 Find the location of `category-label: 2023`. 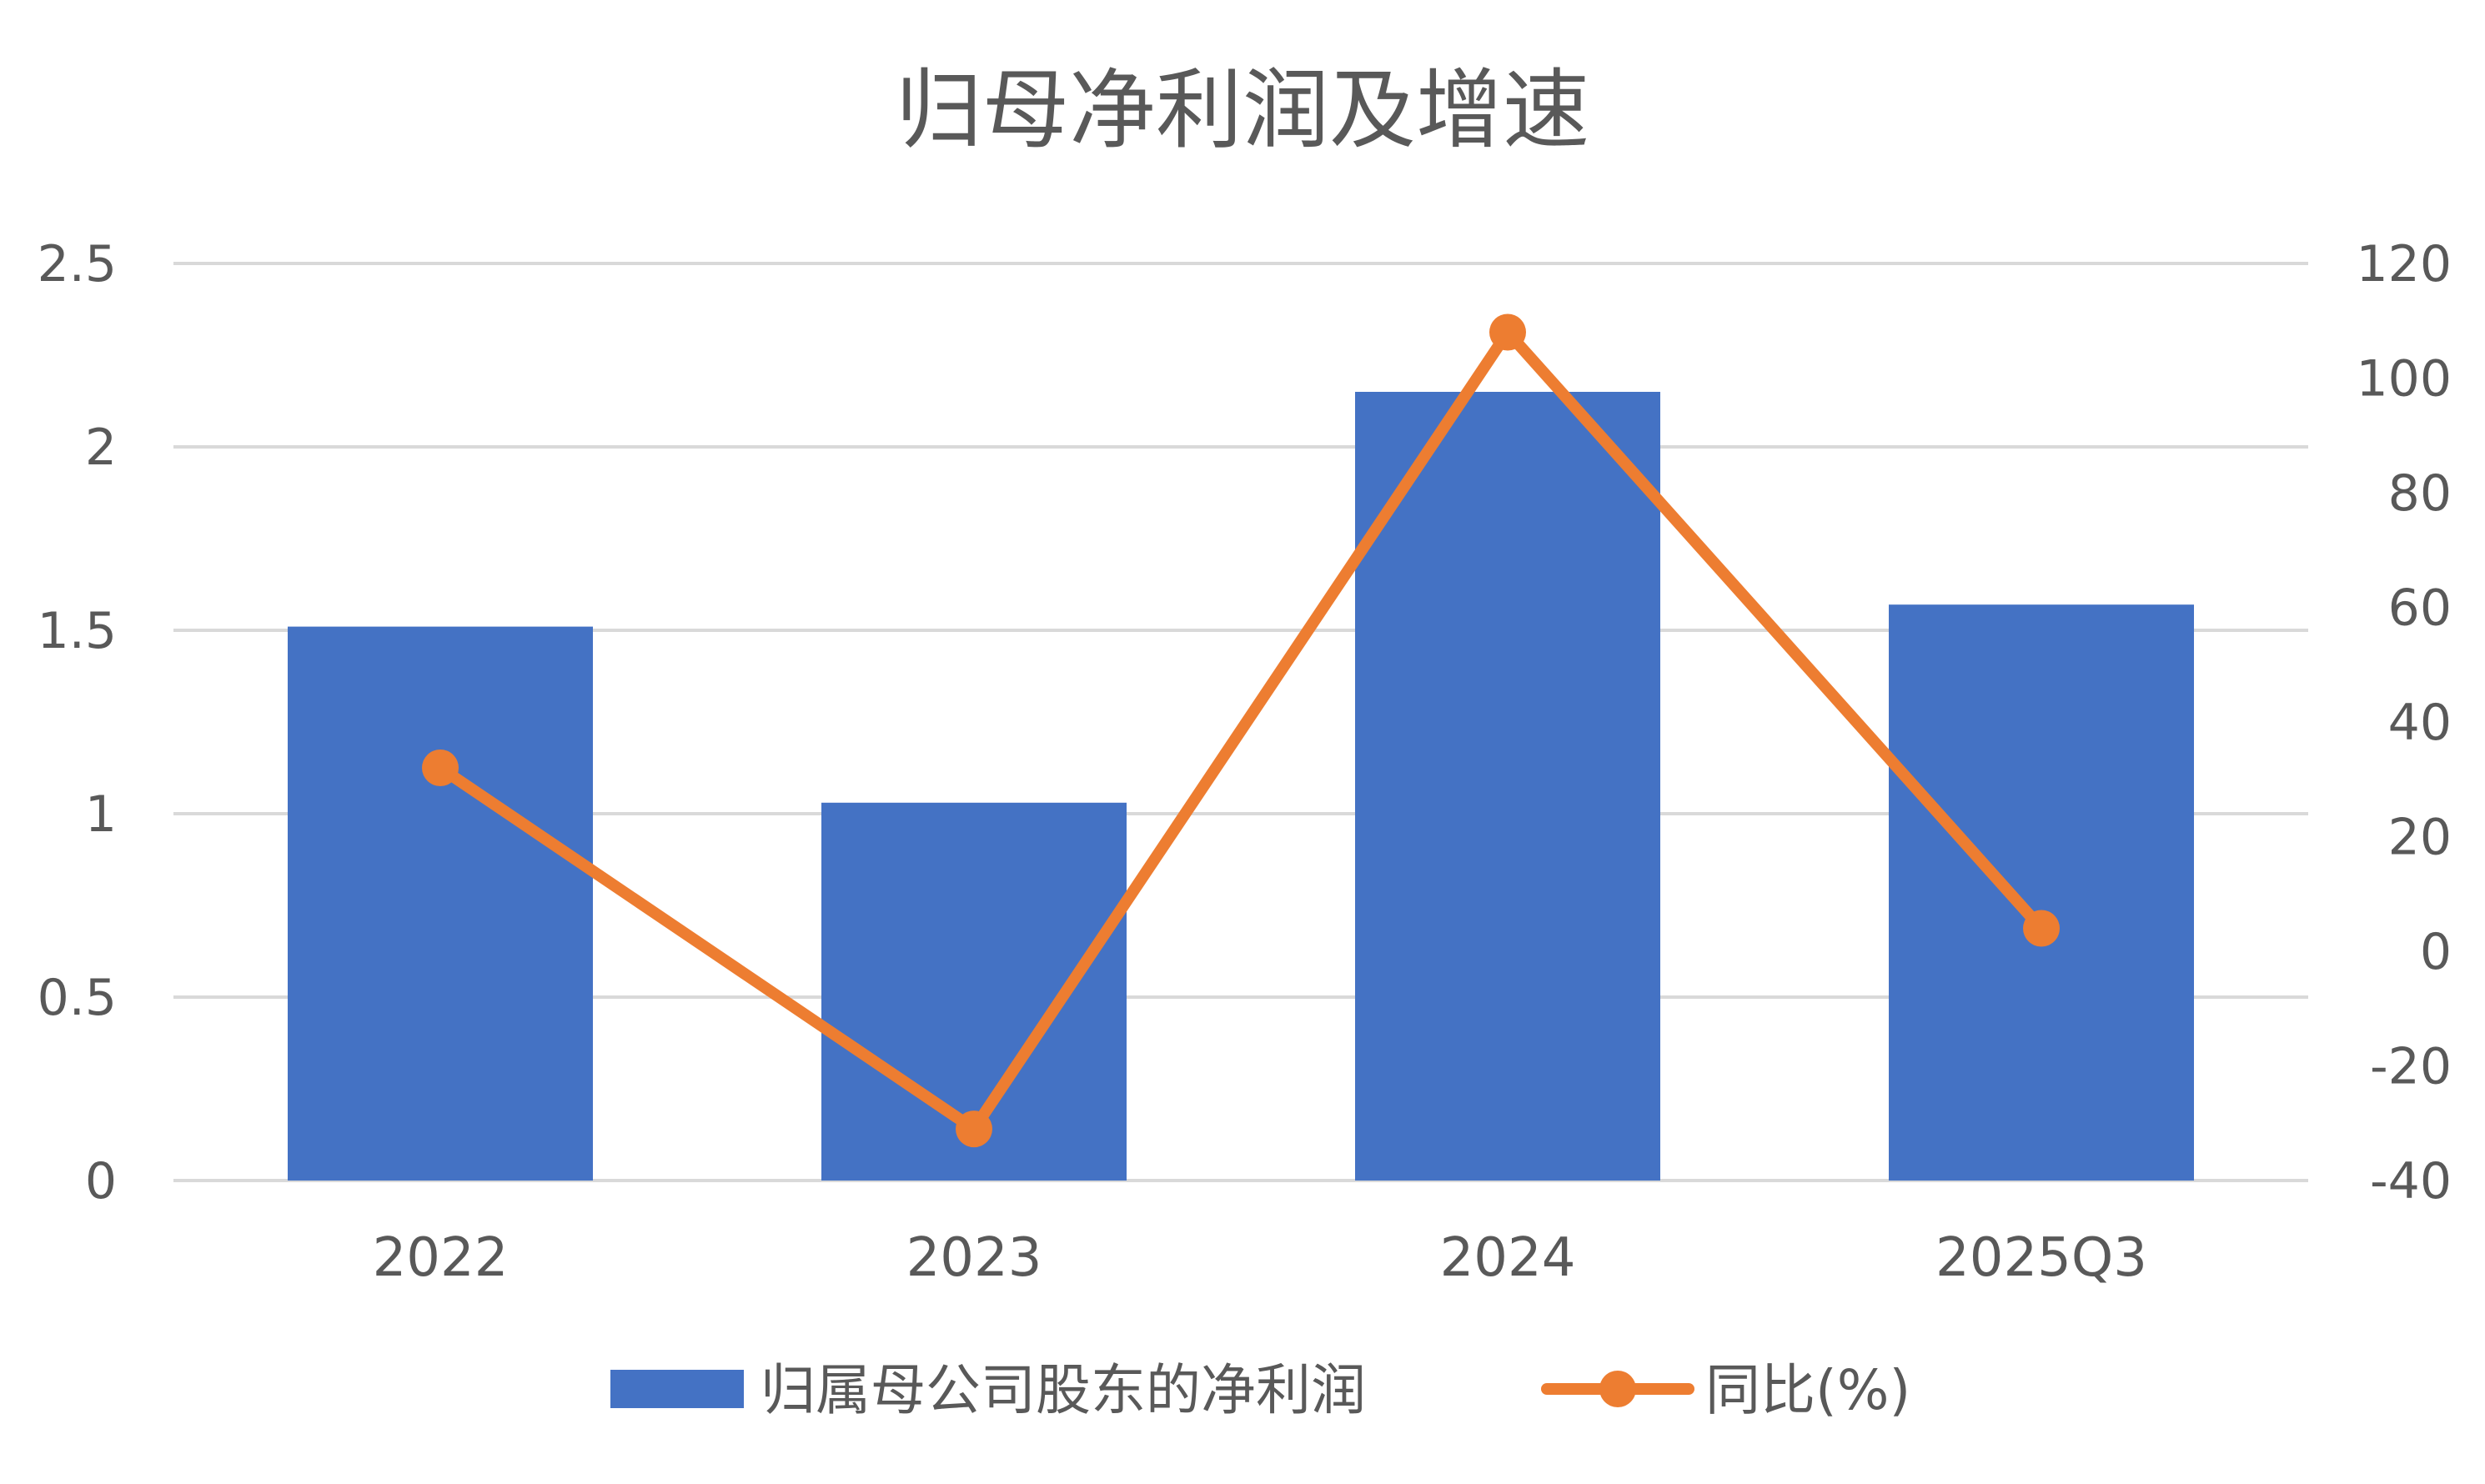

category-label: 2023 is located at coordinates (974, 1258).